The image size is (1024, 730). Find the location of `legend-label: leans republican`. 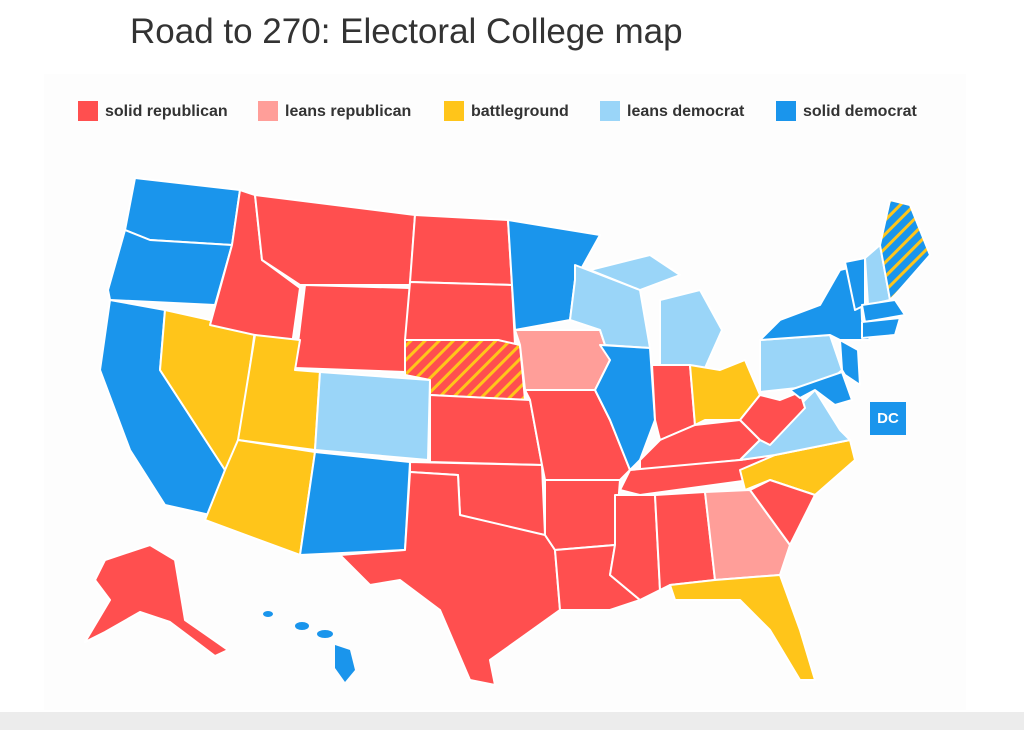

legend-label: leans republican is located at coordinates (348, 111).